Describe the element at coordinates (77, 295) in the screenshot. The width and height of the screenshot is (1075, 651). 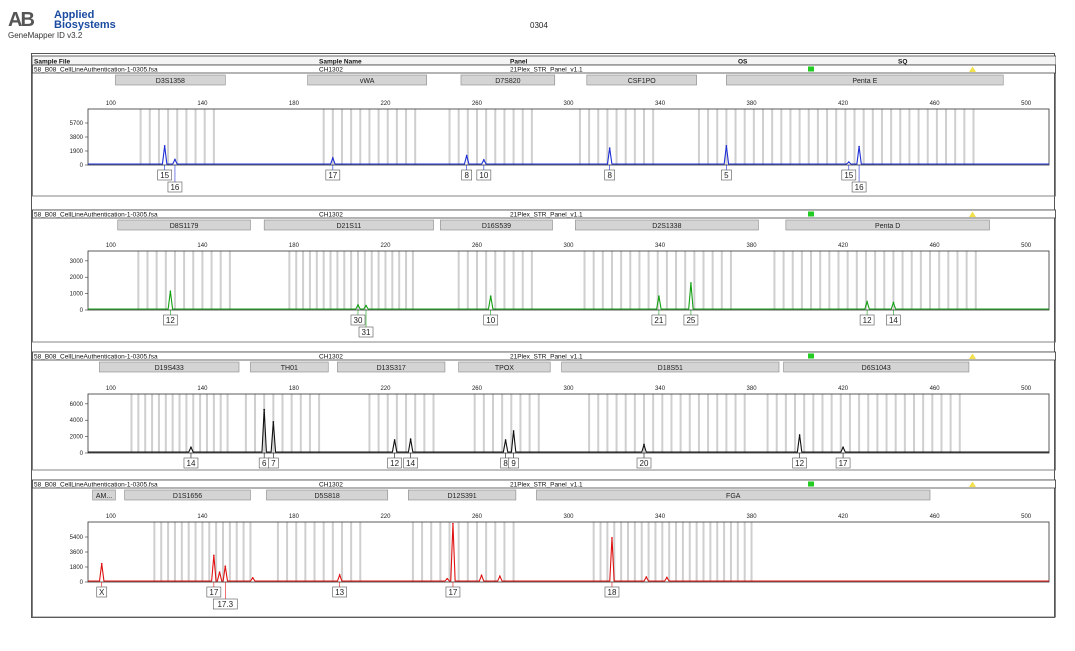
I see `y-tick-label: 1000` at that location.